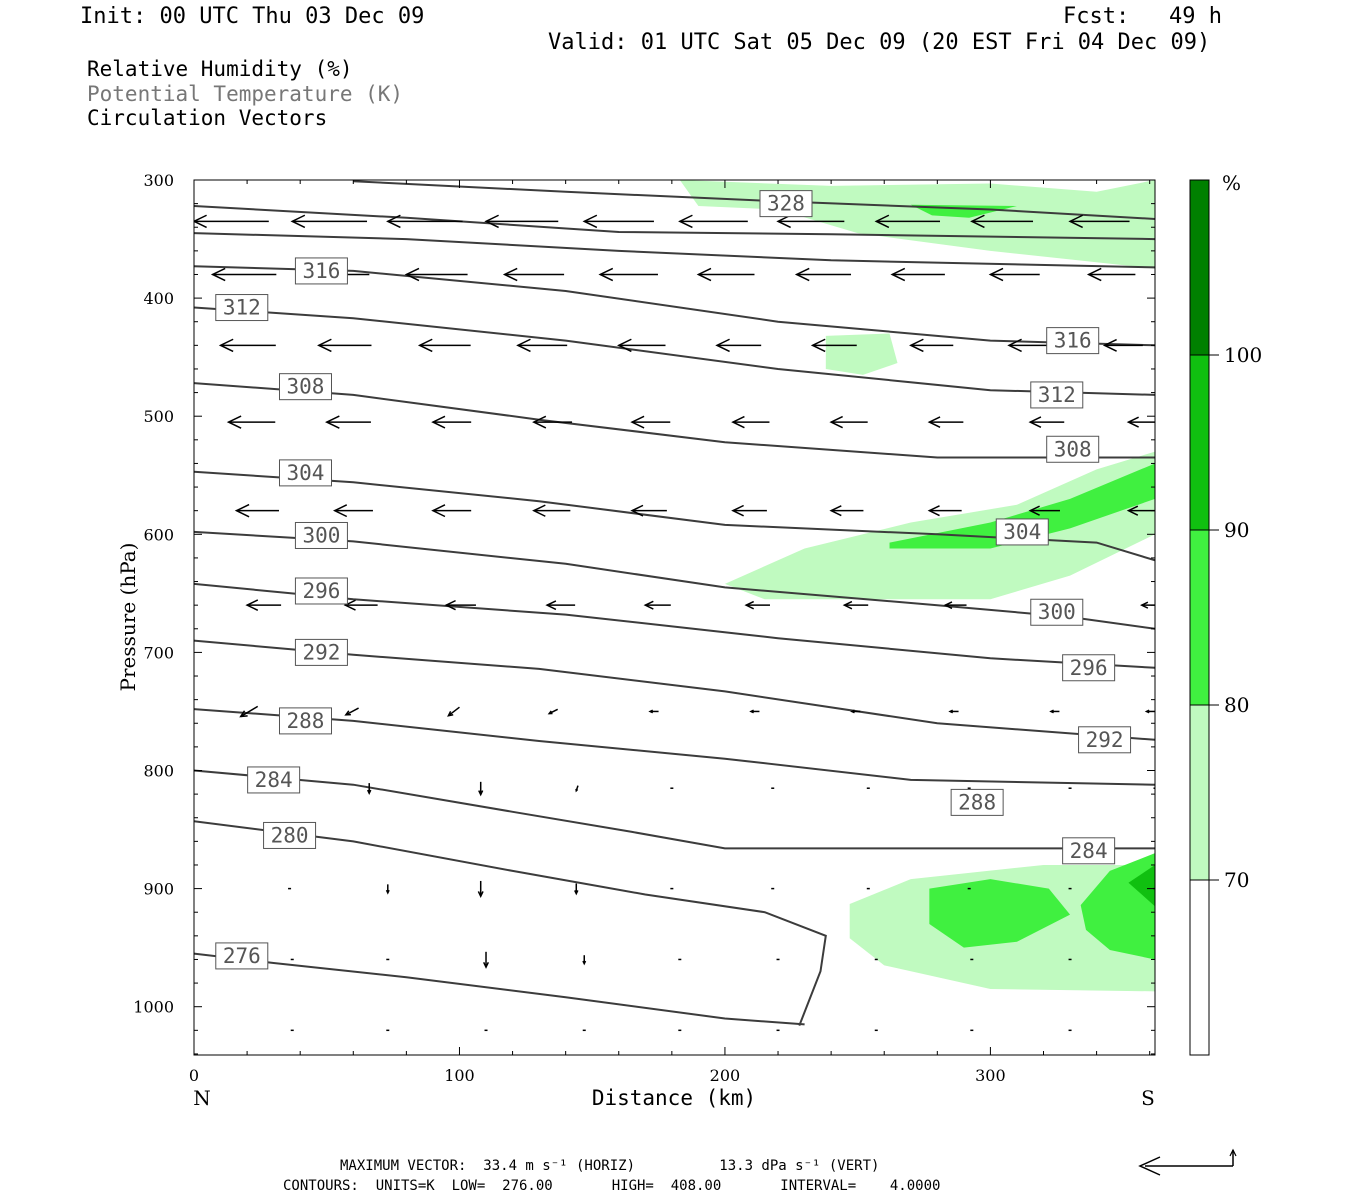 This screenshot has width=1350, height=1200. What do you see at coordinates (1236, 880) in the screenshot?
I see `colorbar-label-70: 70` at bounding box center [1236, 880].